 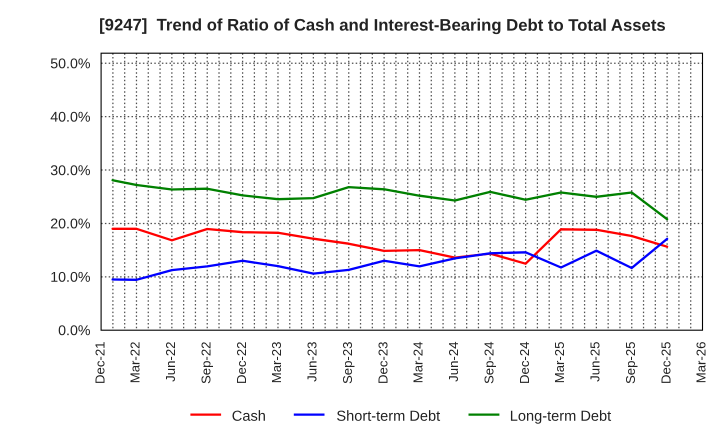 What do you see at coordinates (701, 363) in the screenshot?
I see `svg-text: Mar-26` at bounding box center [701, 363].